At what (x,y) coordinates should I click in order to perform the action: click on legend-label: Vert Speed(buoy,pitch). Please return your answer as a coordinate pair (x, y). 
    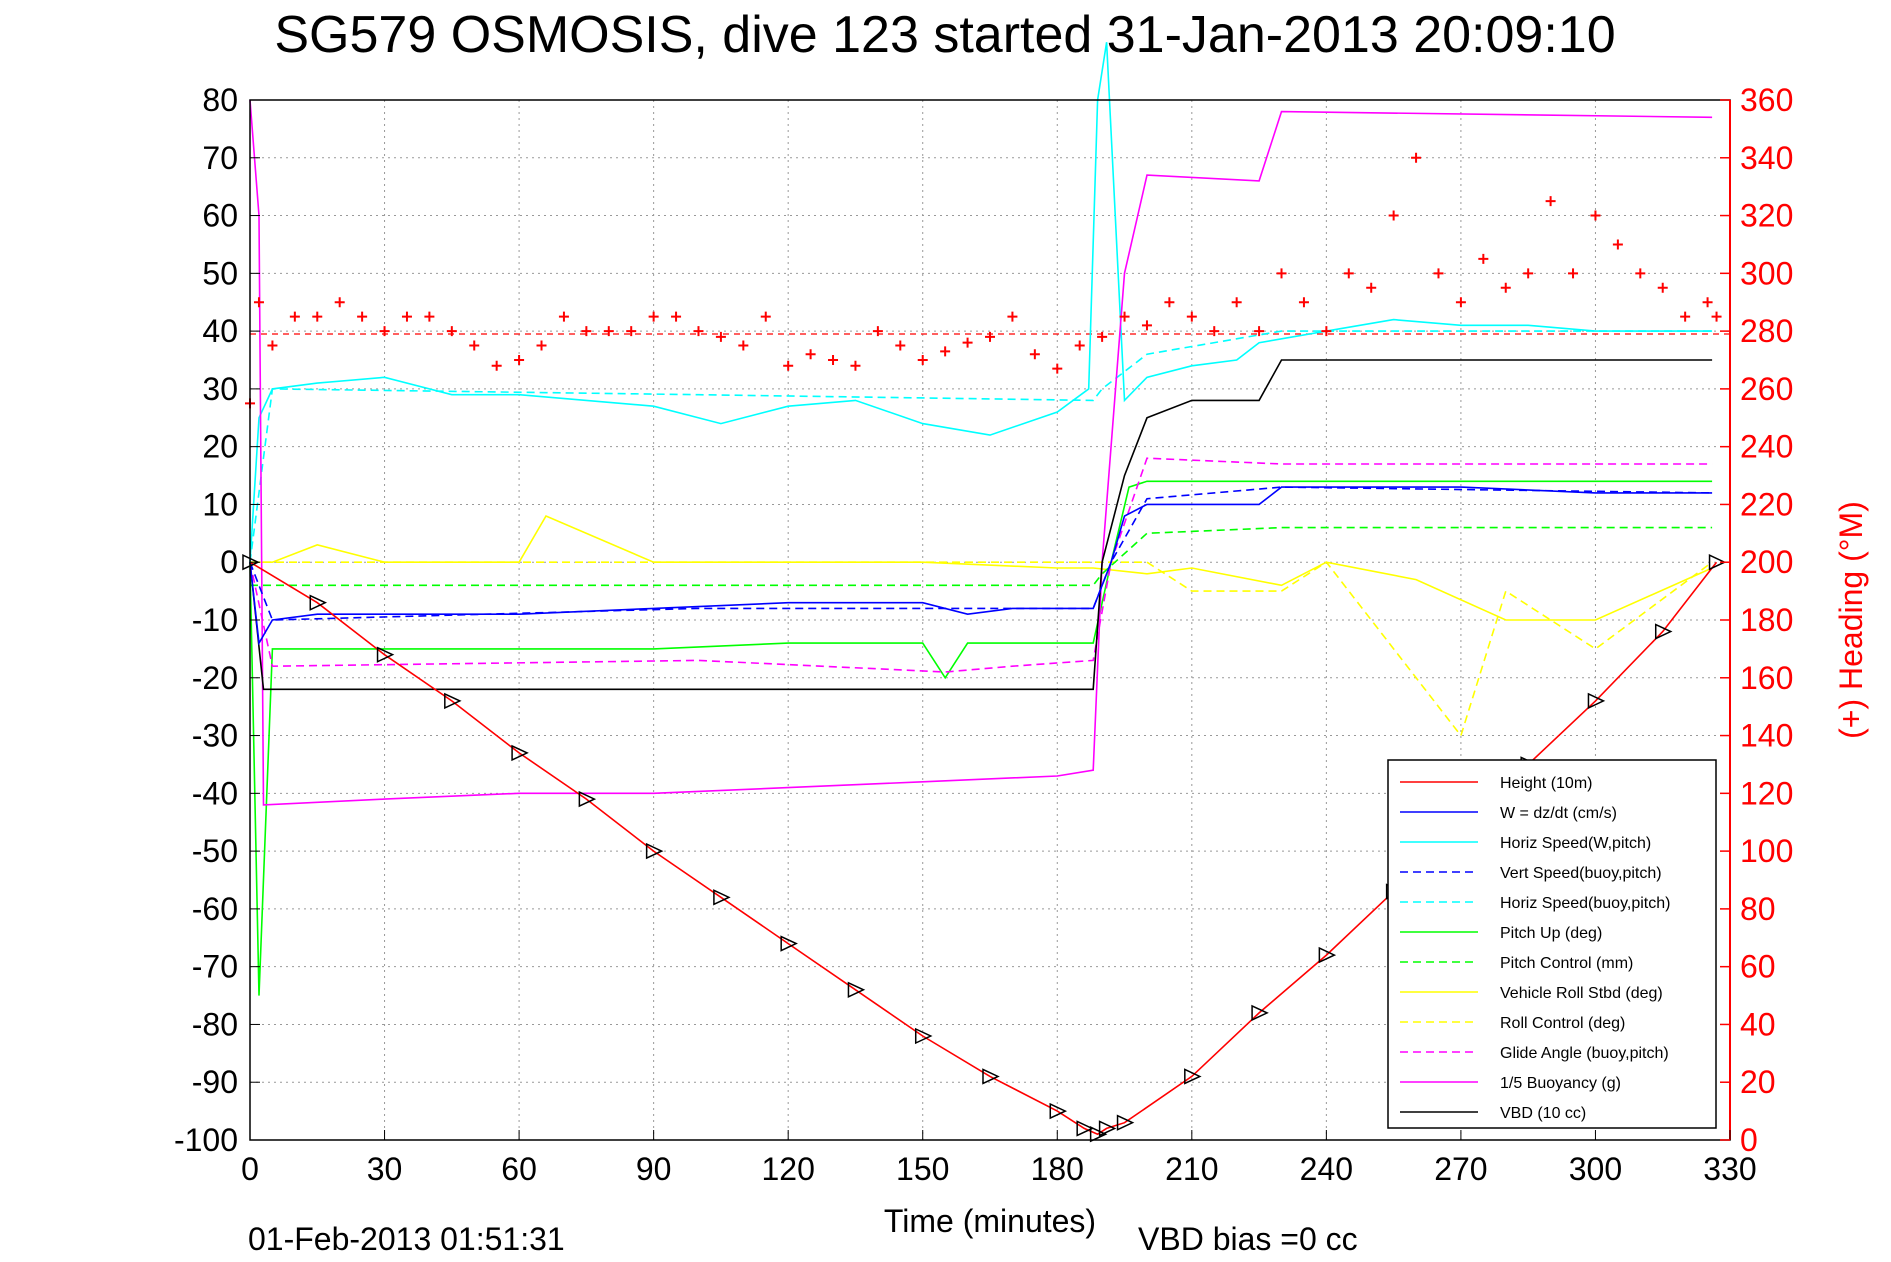
    Looking at the image, I should click on (1581, 873).